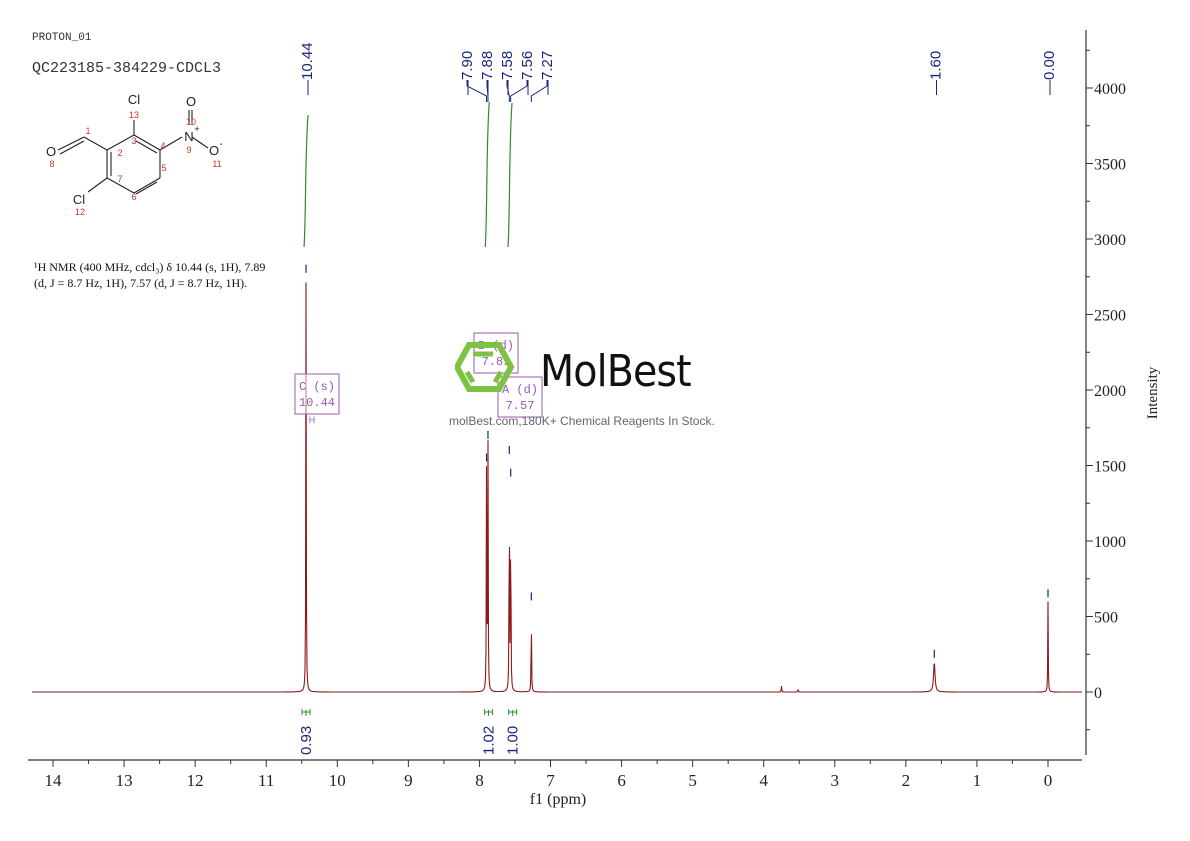 This screenshot has height=841, width=1190. What do you see at coordinates (520, 390) in the screenshot?
I see `svg-text: A (d)` at bounding box center [520, 390].